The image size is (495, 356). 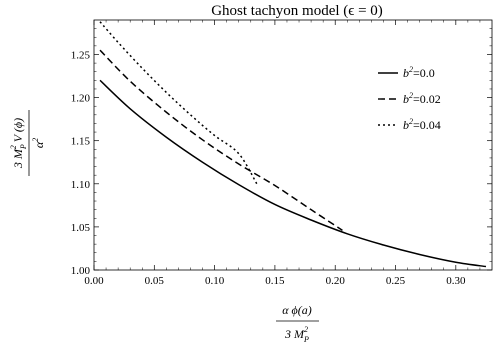 What do you see at coordinates (215, 281) in the screenshot?
I see `x-tick-label: 0.10` at bounding box center [215, 281].